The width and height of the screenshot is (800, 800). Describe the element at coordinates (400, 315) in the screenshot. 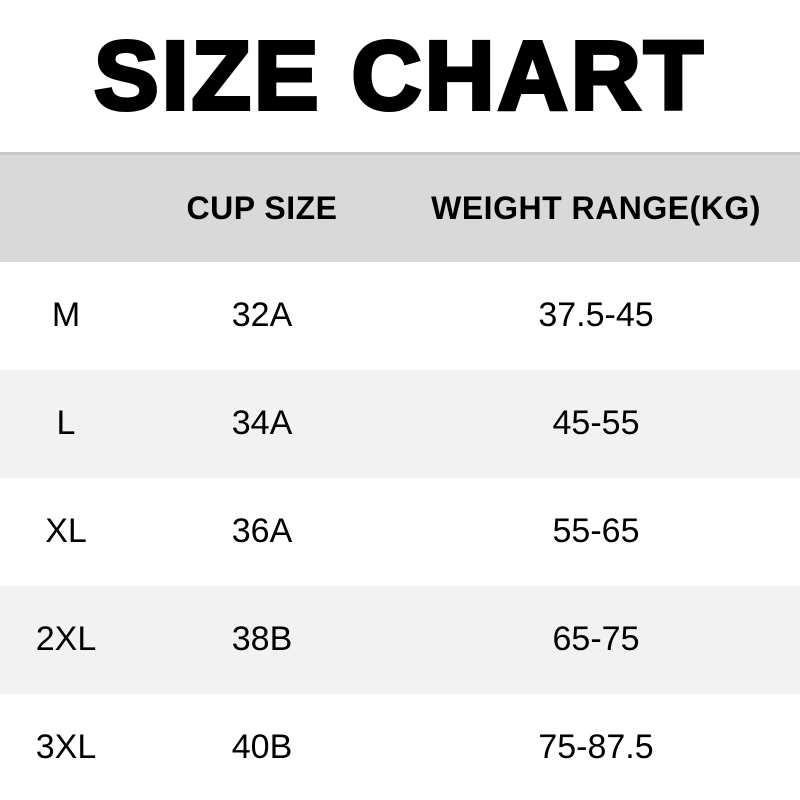

I see `table-row: M 32A 37.5-45` at that location.